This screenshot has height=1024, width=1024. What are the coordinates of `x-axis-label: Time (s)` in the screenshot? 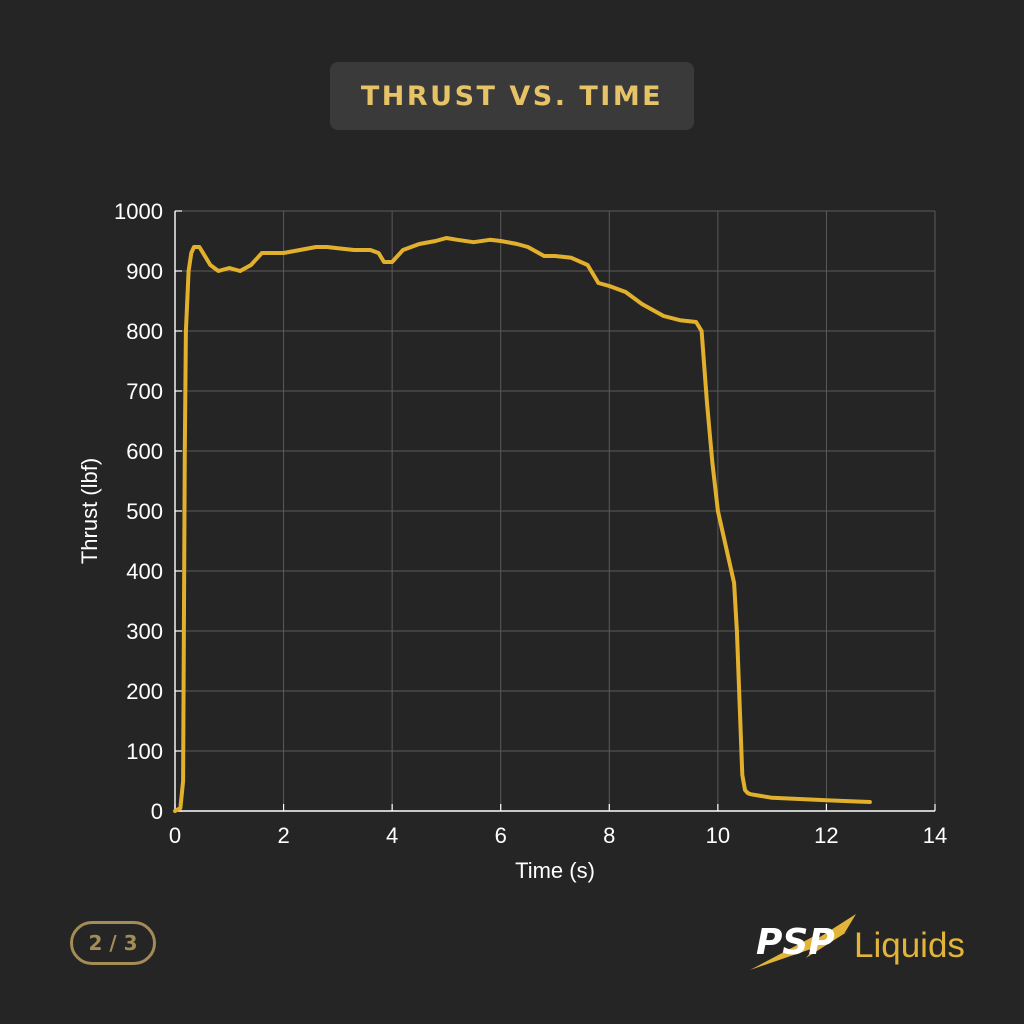 It's located at (555, 870).